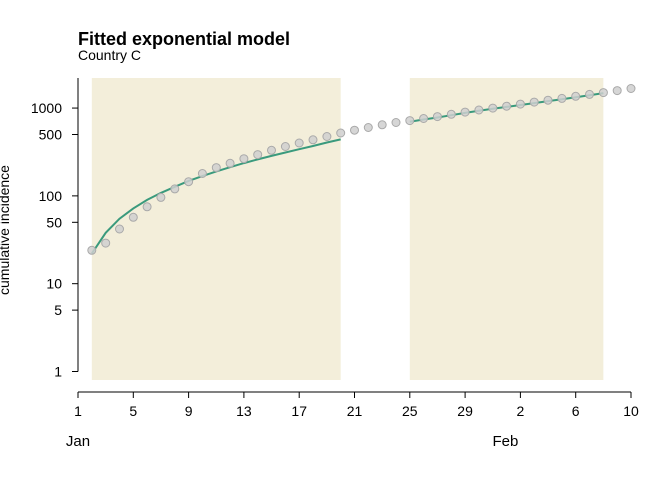 The height and width of the screenshot is (480, 672). What do you see at coordinates (58, 310) in the screenshot?
I see `y-tick-label: 5` at bounding box center [58, 310].